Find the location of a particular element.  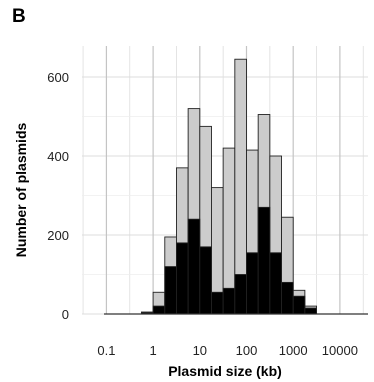

panel-label: B is located at coordinates (19, 16).